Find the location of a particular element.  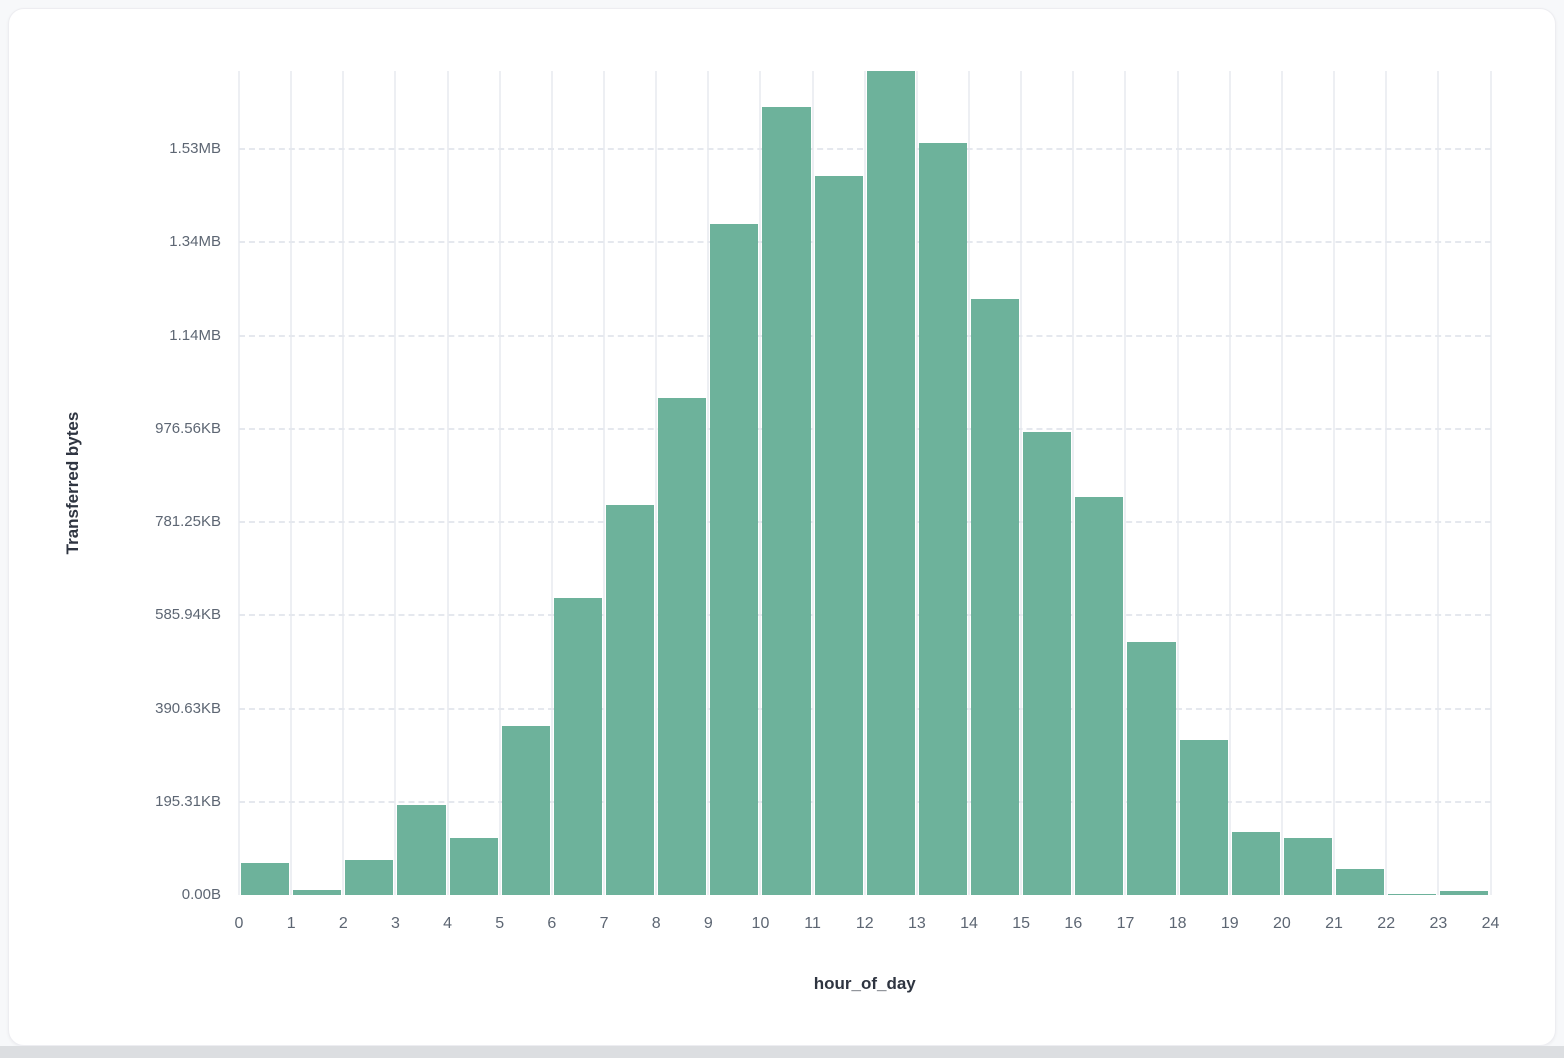

y-tick-label: 585.94KB is located at coordinates (188, 615).